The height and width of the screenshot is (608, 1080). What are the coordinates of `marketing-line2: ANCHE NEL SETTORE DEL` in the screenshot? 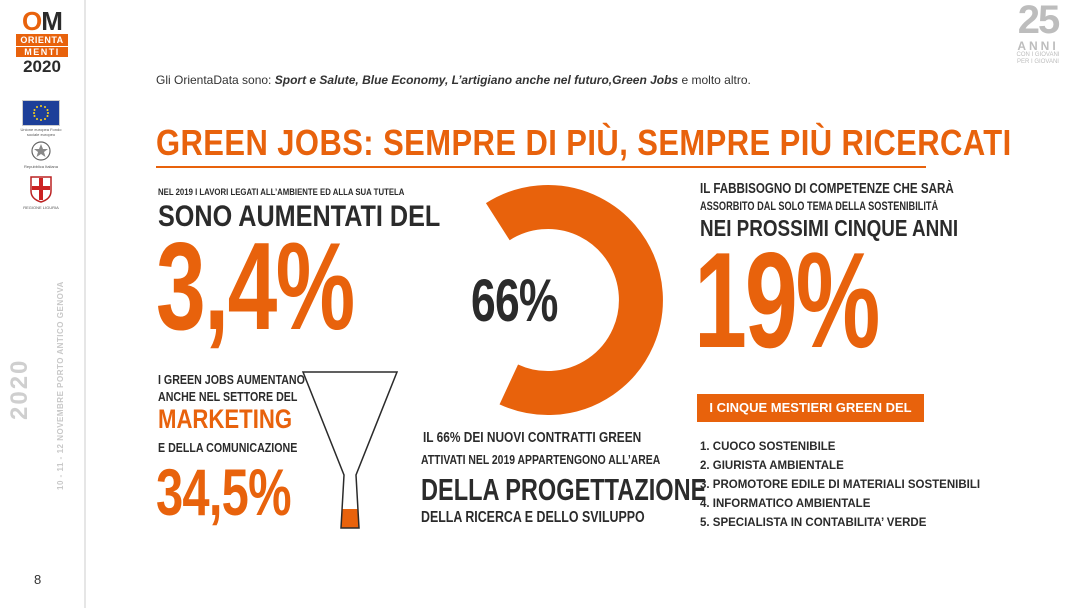 It's located at (228, 396).